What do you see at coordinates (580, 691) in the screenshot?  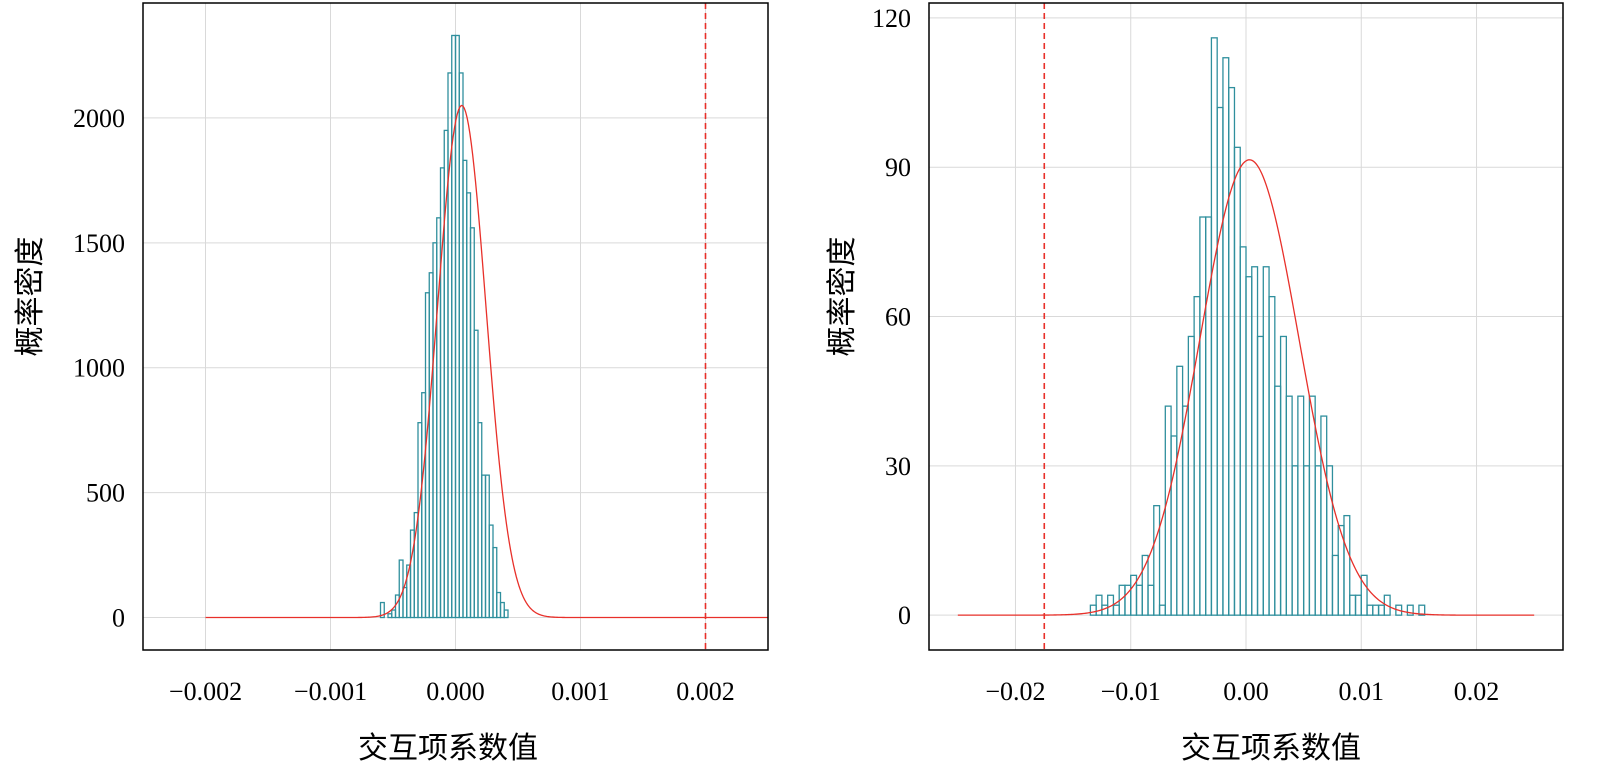 I see `left-x-tick-label: 0.001` at bounding box center [580, 691].